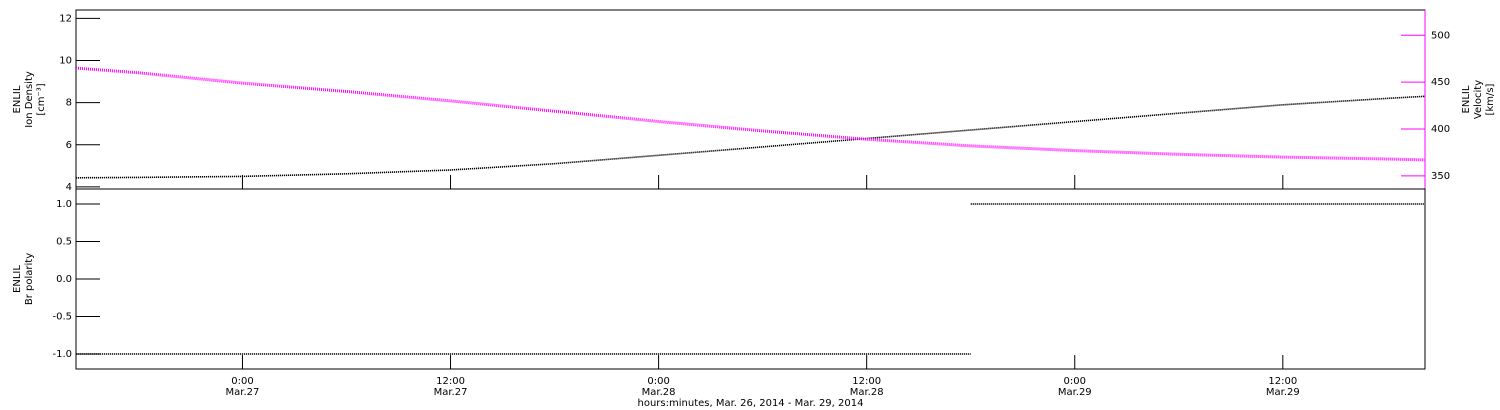  Describe the element at coordinates (69, 145) in the screenshot. I see `y-tick-label: 6` at that location.